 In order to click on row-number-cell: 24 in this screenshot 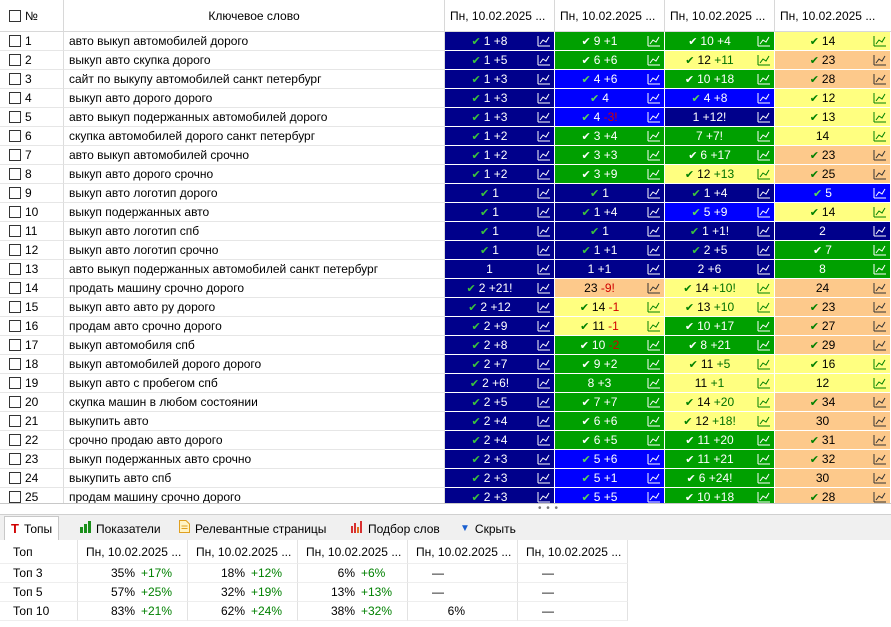, I will do `click(32, 478)`.